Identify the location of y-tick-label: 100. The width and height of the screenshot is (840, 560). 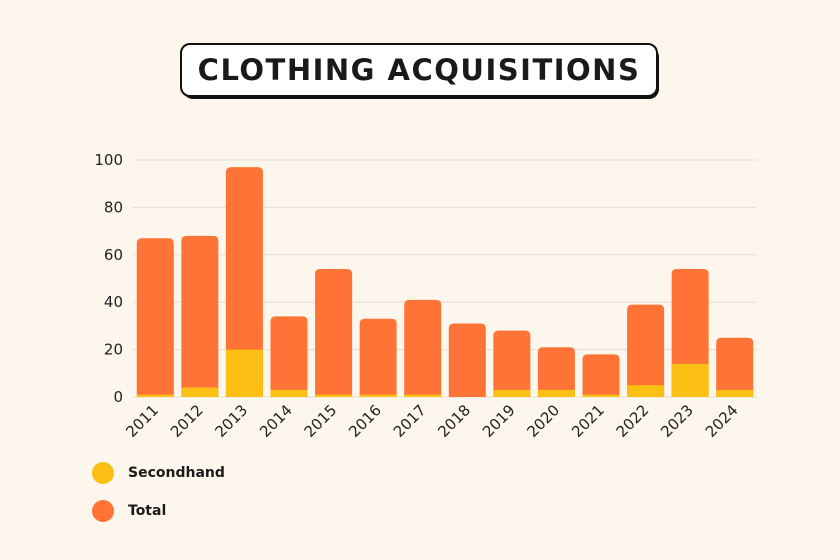
(108, 160).